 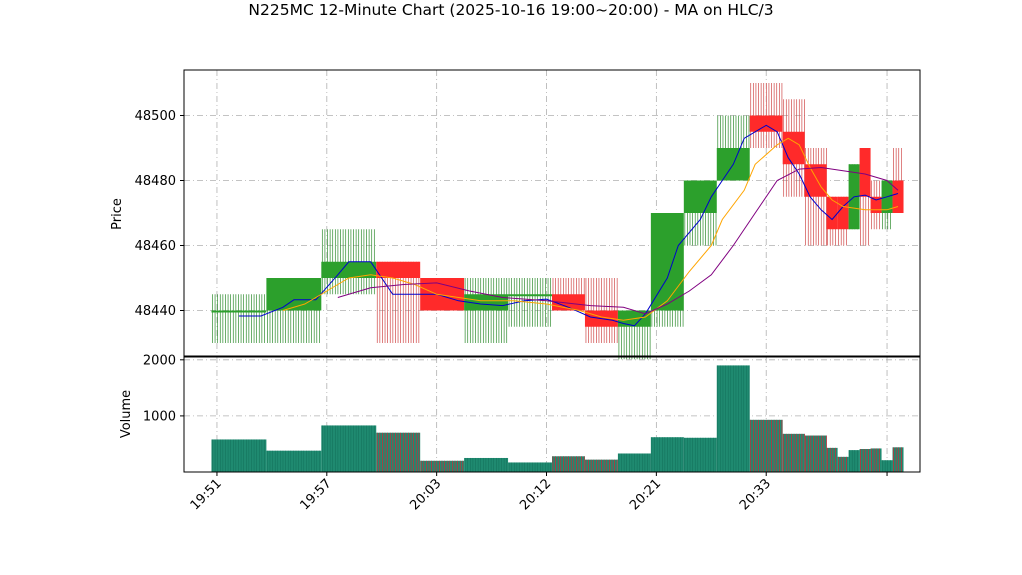 I want to click on volume-grid, so click(x=552, y=414).